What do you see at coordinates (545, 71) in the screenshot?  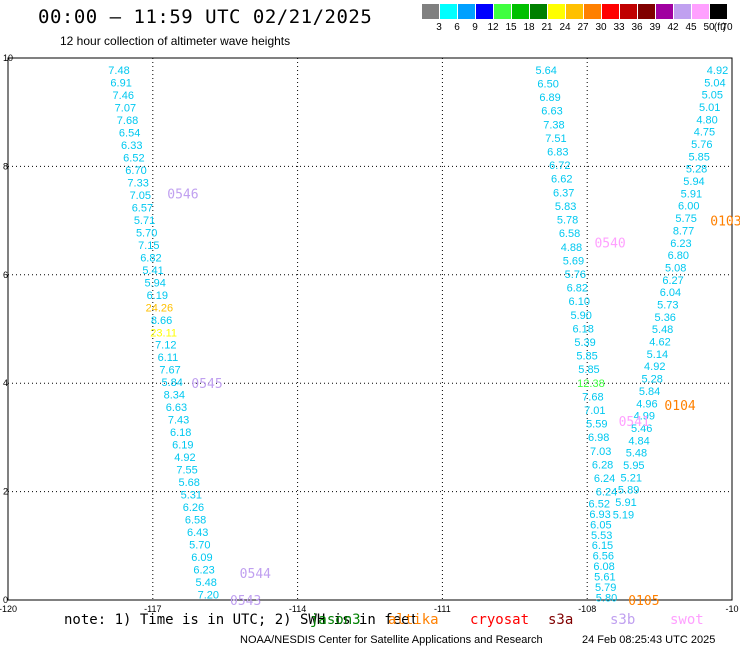 I see `data-label-swh: 5.64` at bounding box center [545, 71].